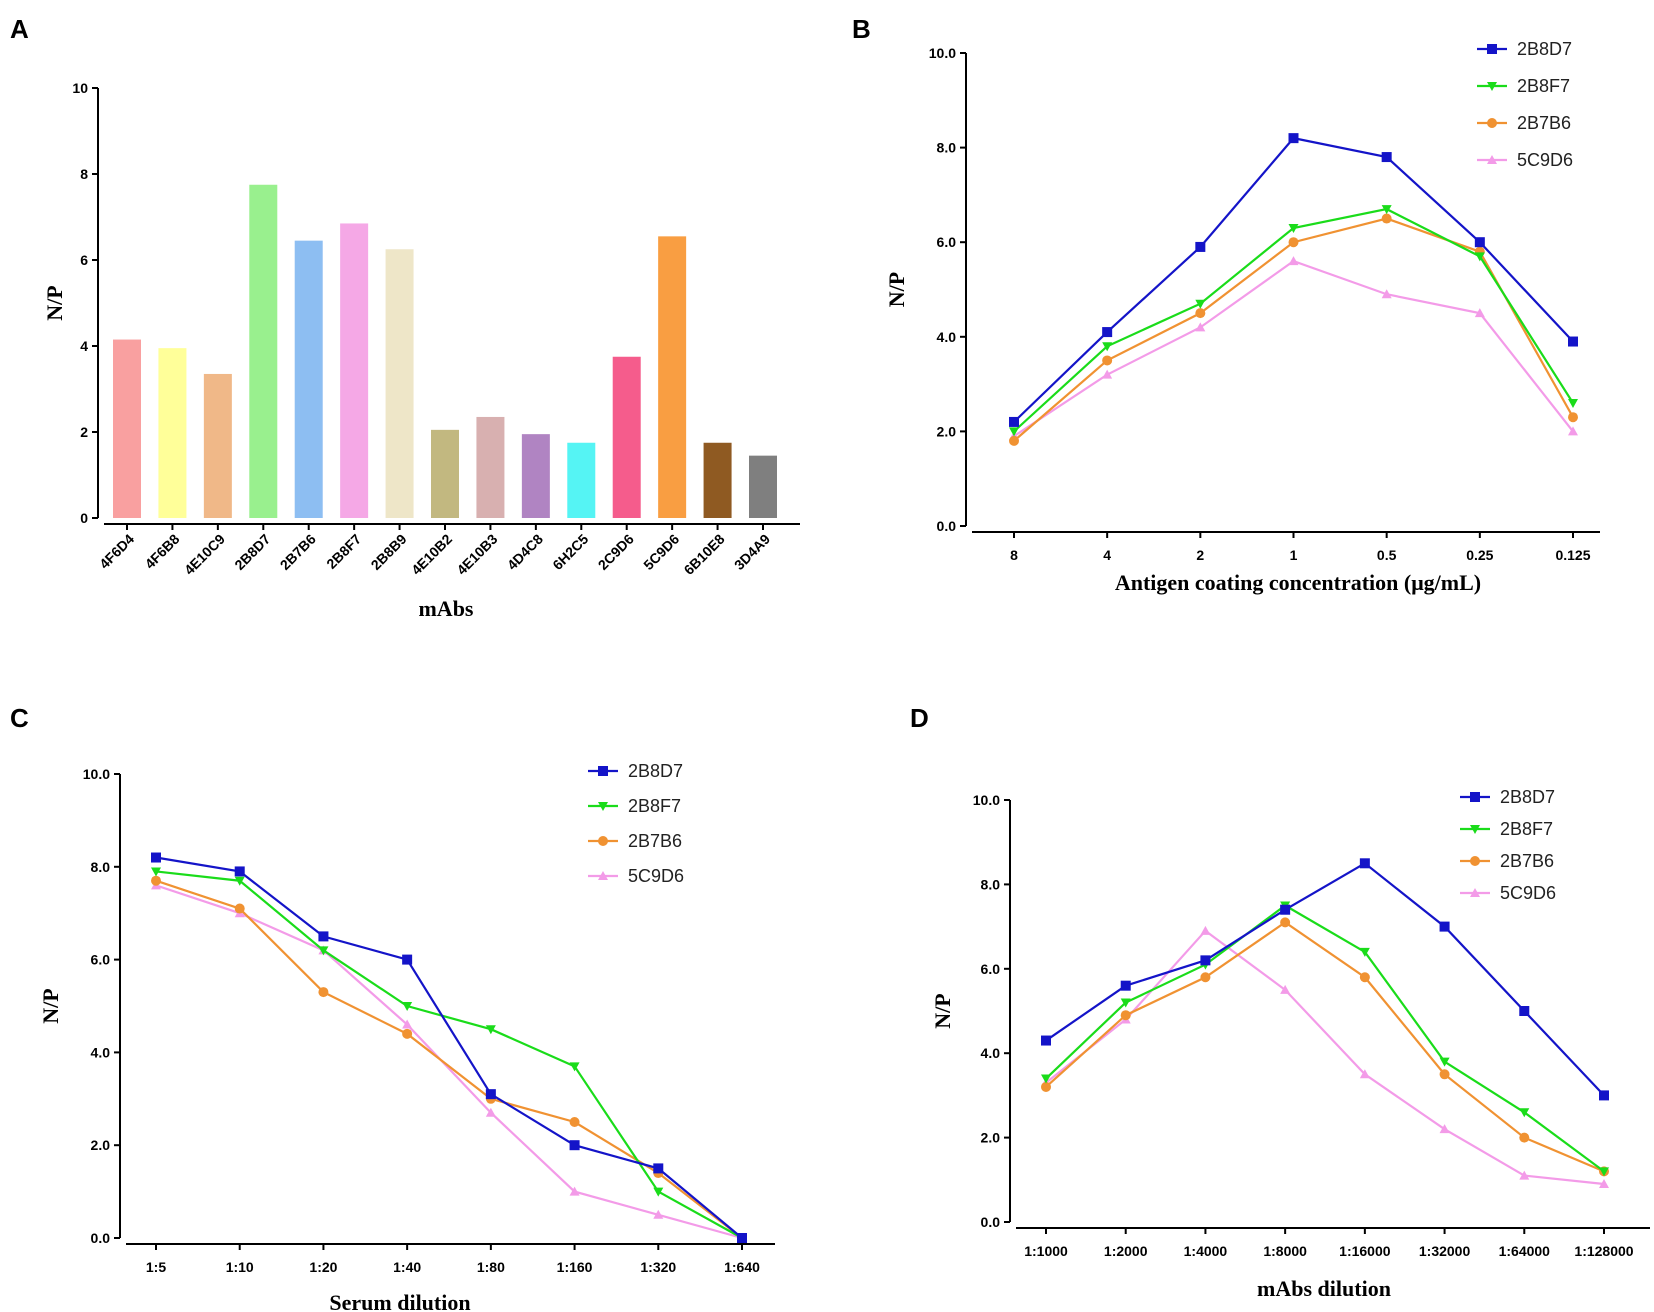 This screenshot has width=1654, height=1312. I want to click on panel-d-legend-label: 2B8D7, so click(1527, 797).